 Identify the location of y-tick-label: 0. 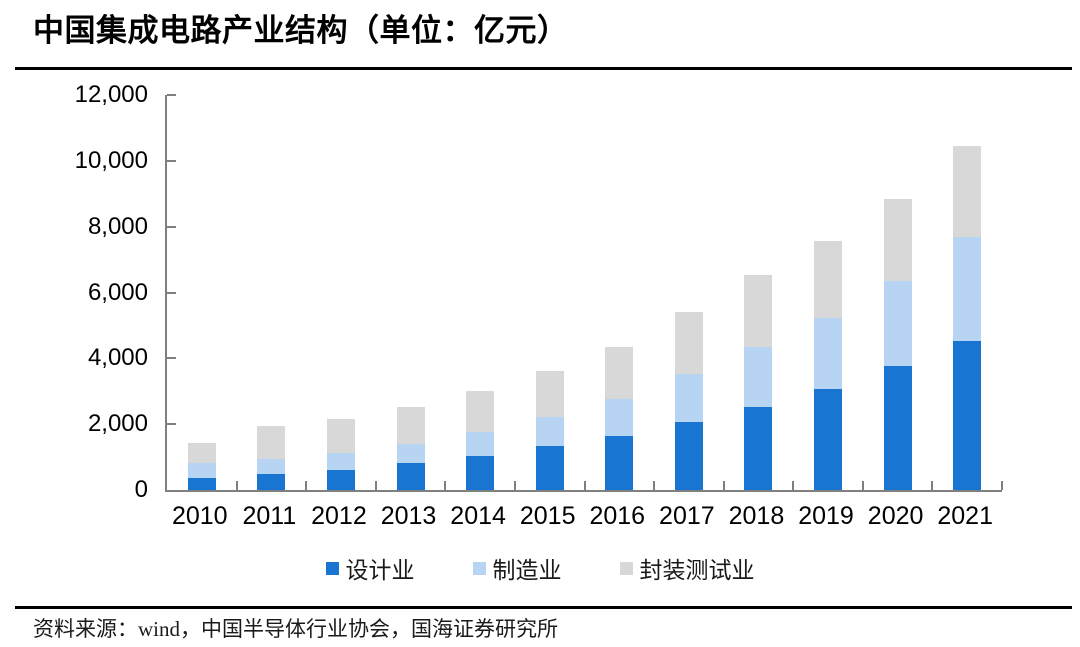
(141, 489).